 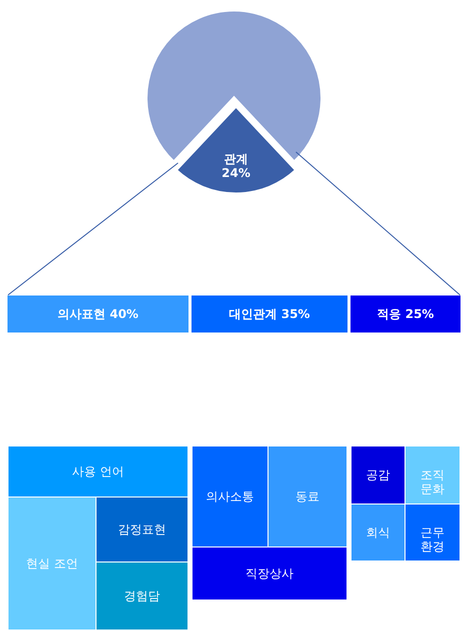 What do you see at coordinates (230, 497) in the screenshot?
I see `text: 의사소통` at bounding box center [230, 497].